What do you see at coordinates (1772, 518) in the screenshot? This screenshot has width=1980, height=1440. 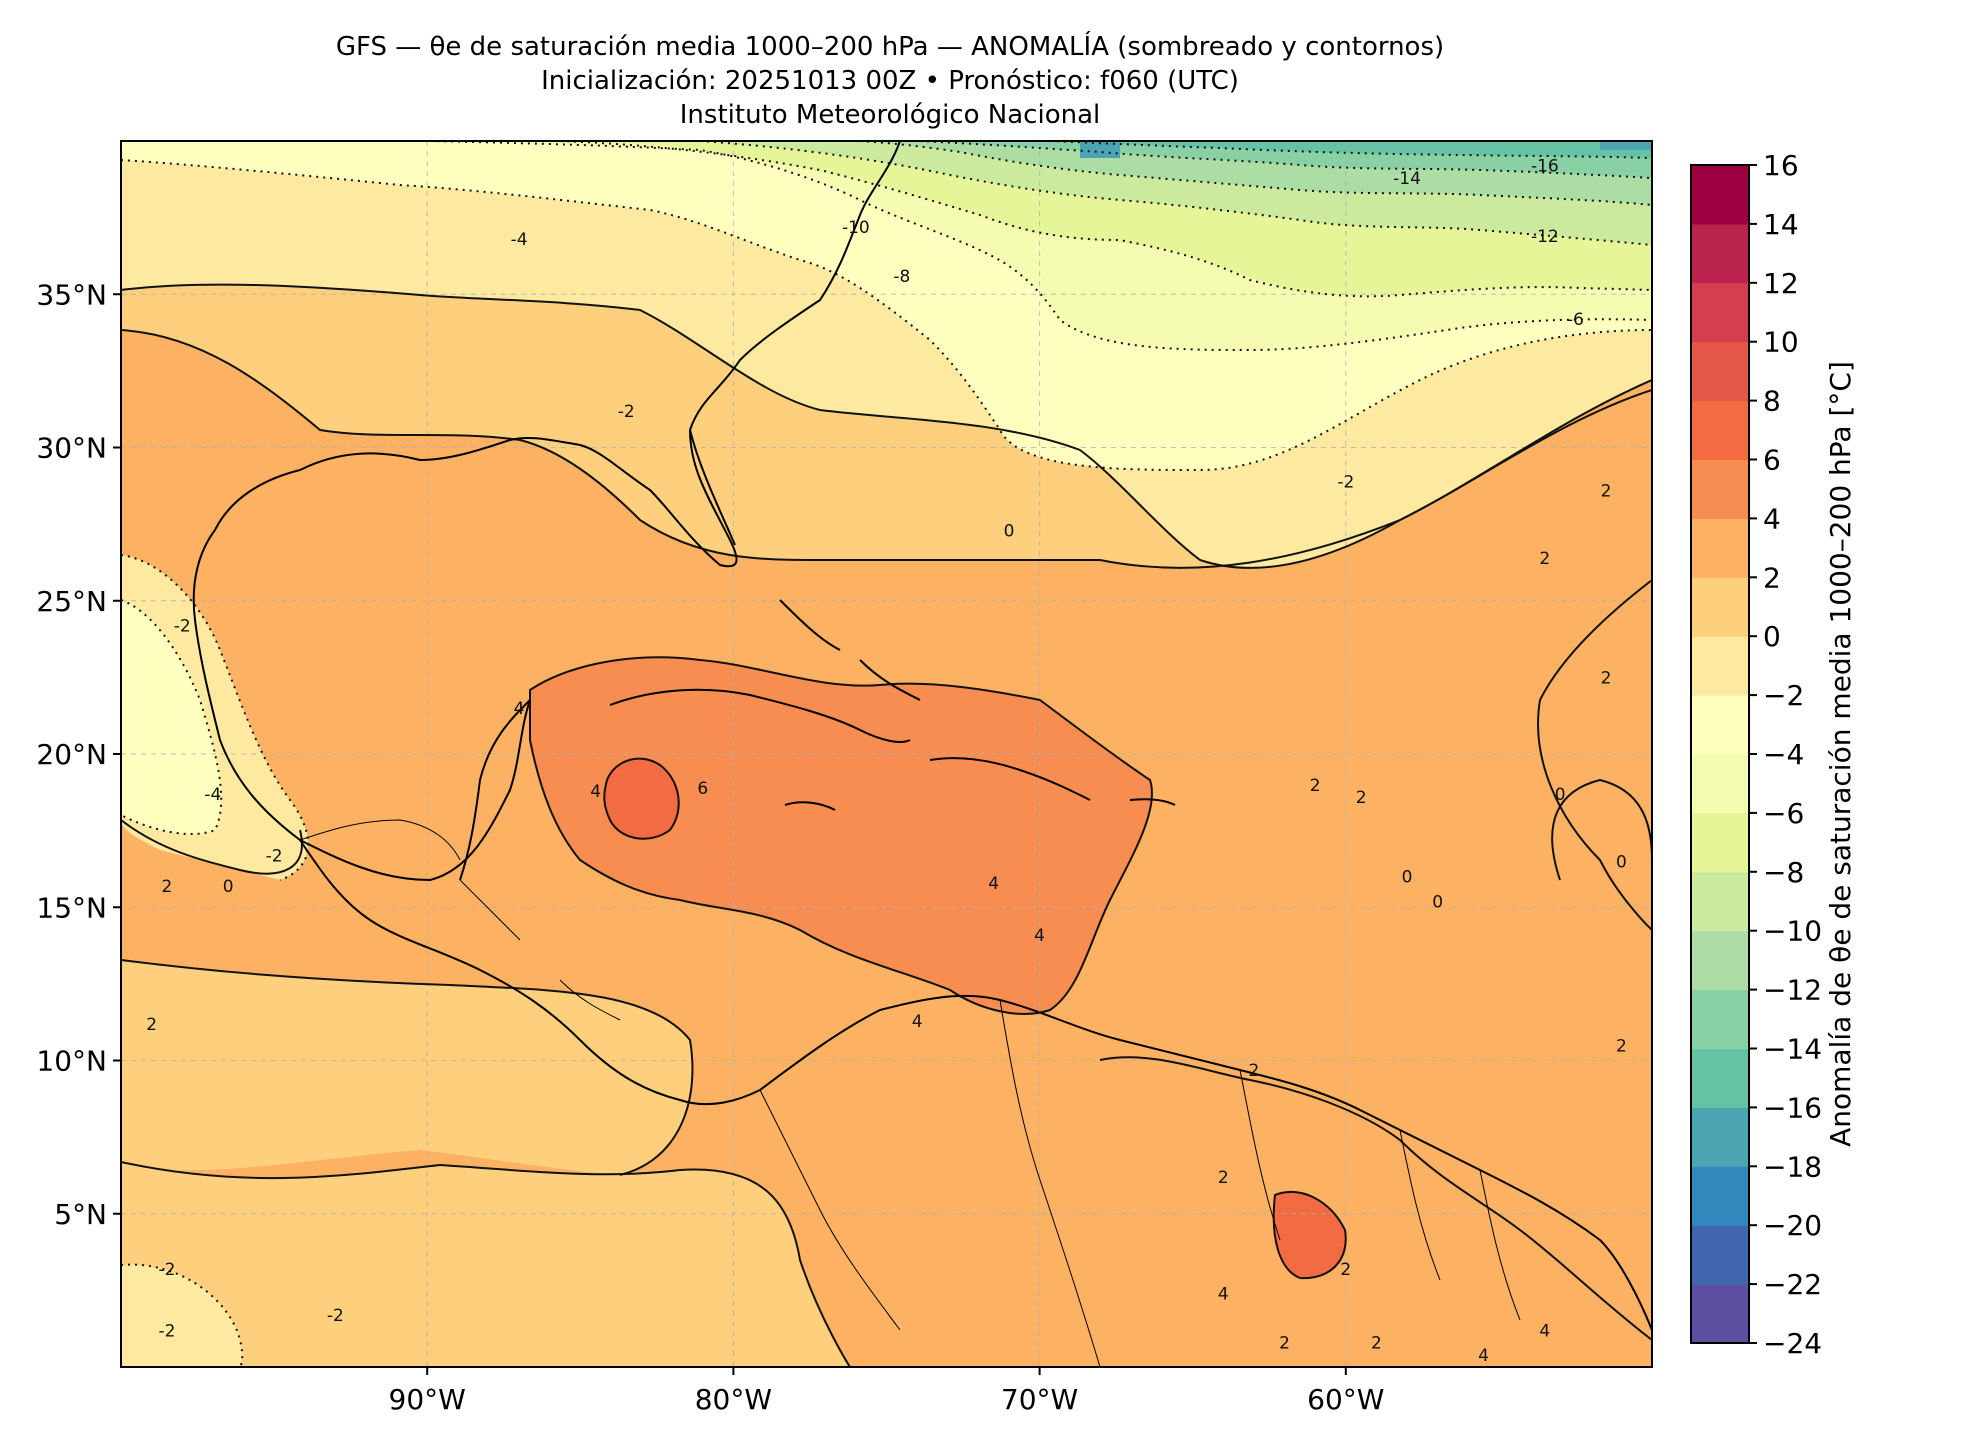 I see `colorbar-tick-label: 4` at bounding box center [1772, 518].